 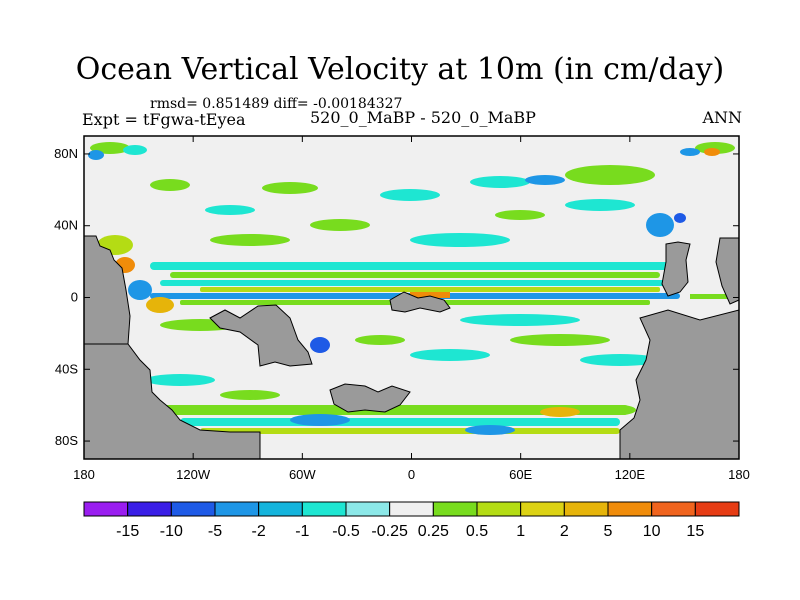 What do you see at coordinates (215, 531) in the screenshot?
I see `colorbar-label: -5` at bounding box center [215, 531].